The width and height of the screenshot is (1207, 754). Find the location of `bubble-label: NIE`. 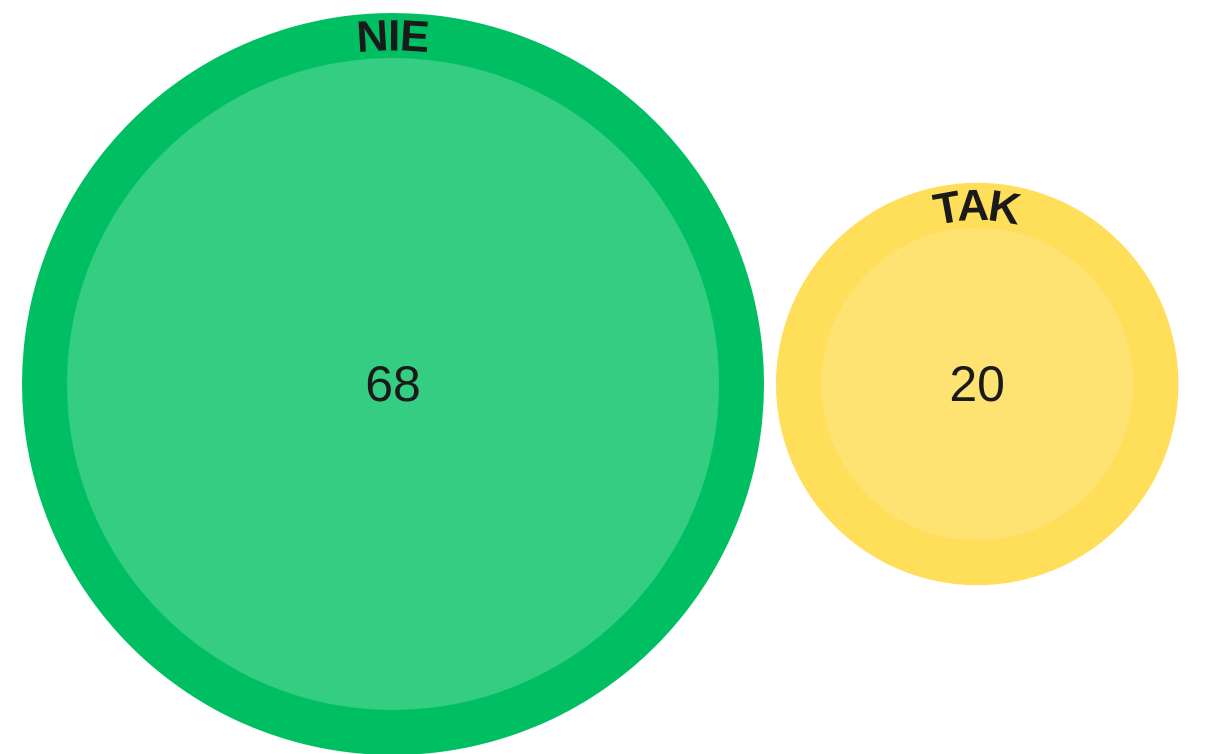

bubble-label: NIE is located at coordinates (393, 36).